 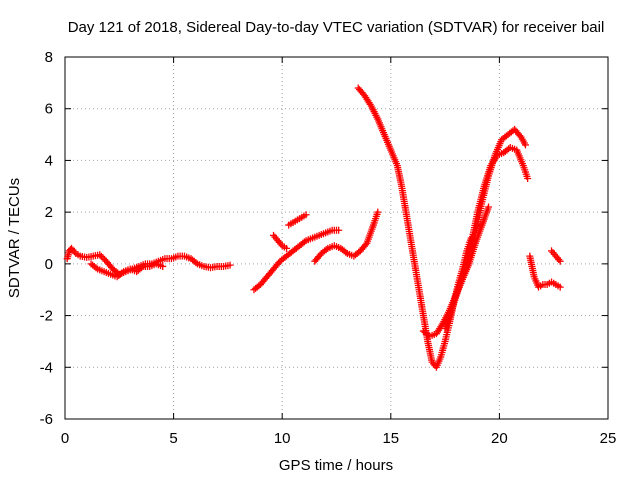 I want to click on y-axis-label: SDTVAR / TECUs, so click(x=14, y=238).